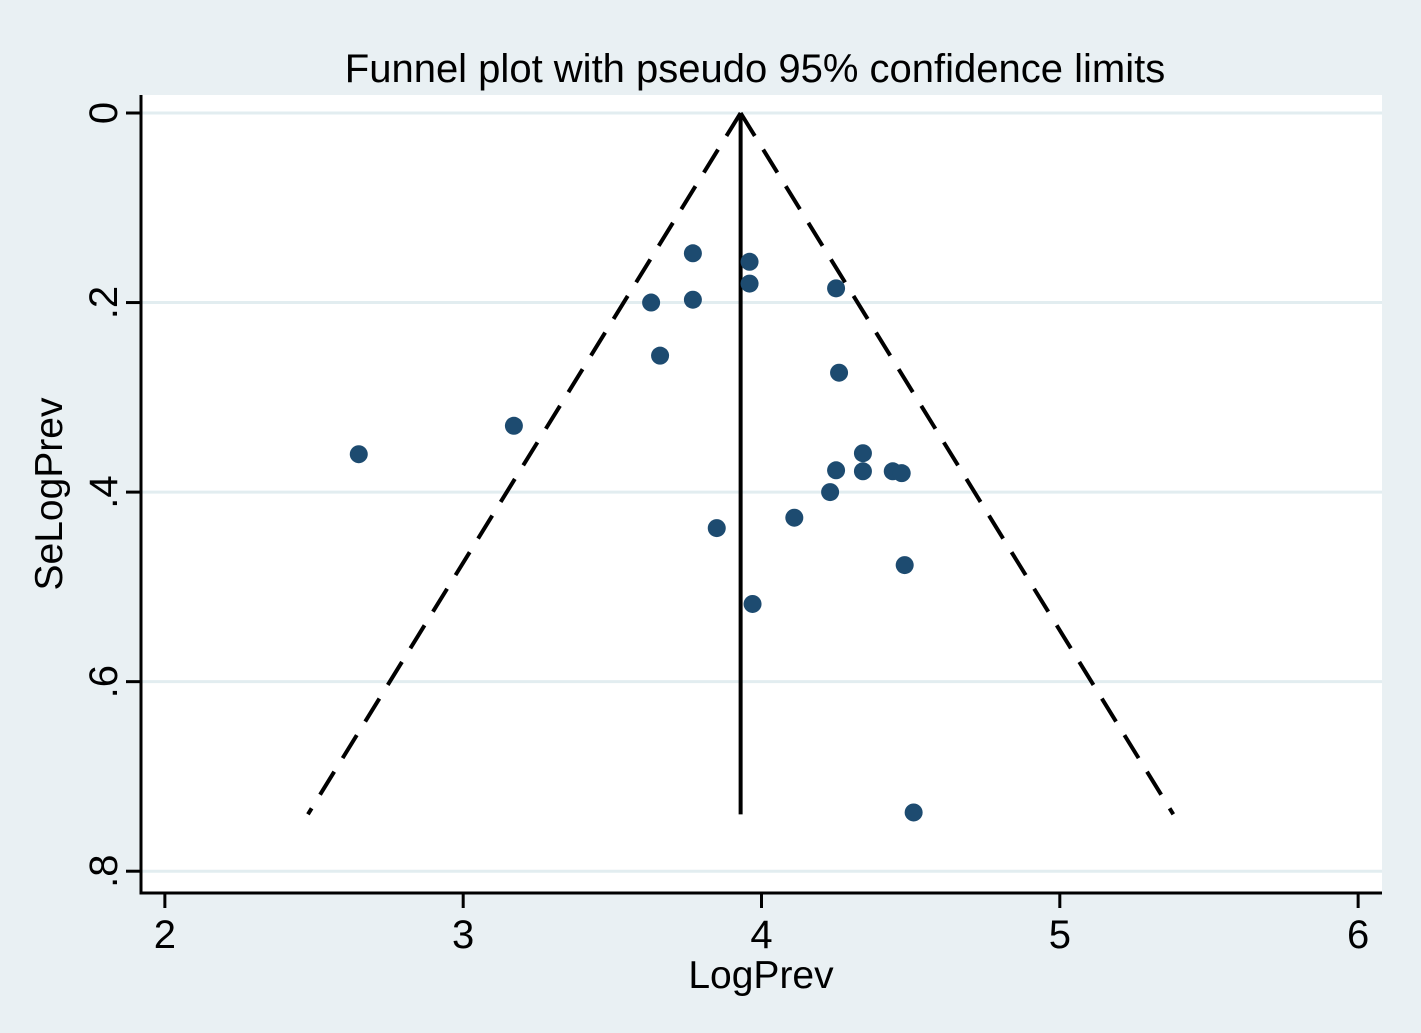 The image size is (1421, 1033). I want to click on x-tick-label: 6, so click(1358, 935).